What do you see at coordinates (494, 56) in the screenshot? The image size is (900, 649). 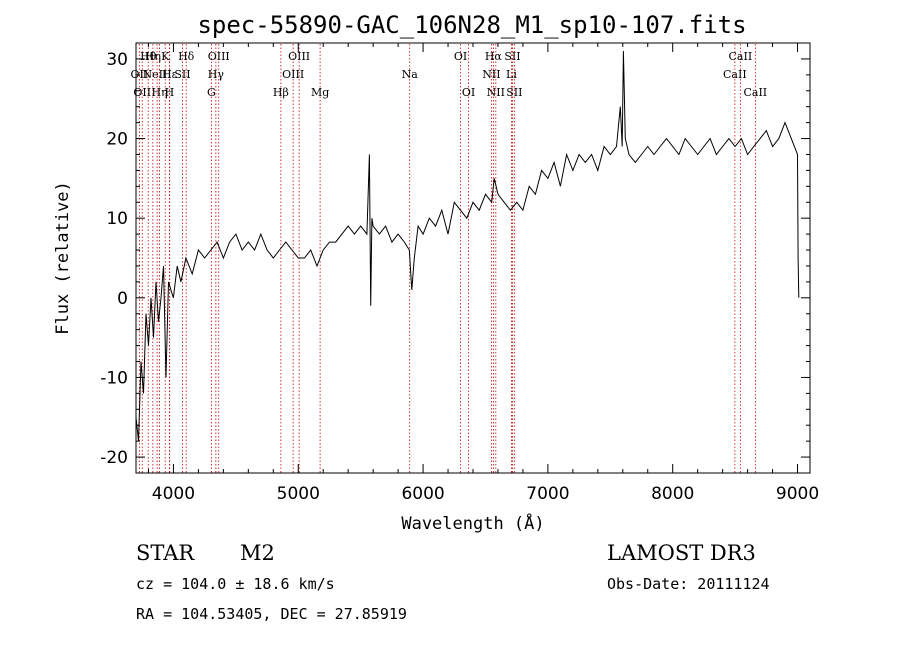 I see `emission-line-label: Hα` at bounding box center [494, 56].